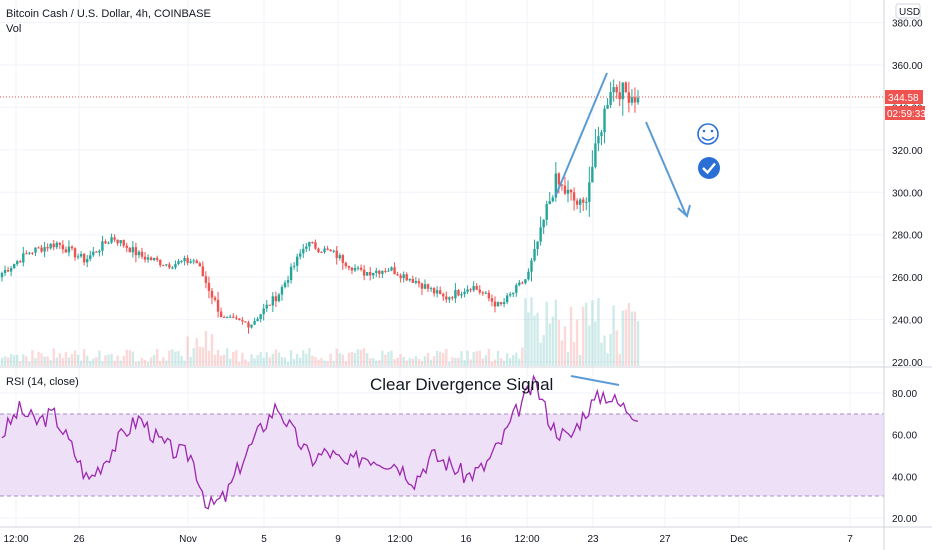 The height and width of the screenshot is (550, 932). What do you see at coordinates (79, 539) in the screenshot?
I see `time-tick-label: 26` at bounding box center [79, 539].